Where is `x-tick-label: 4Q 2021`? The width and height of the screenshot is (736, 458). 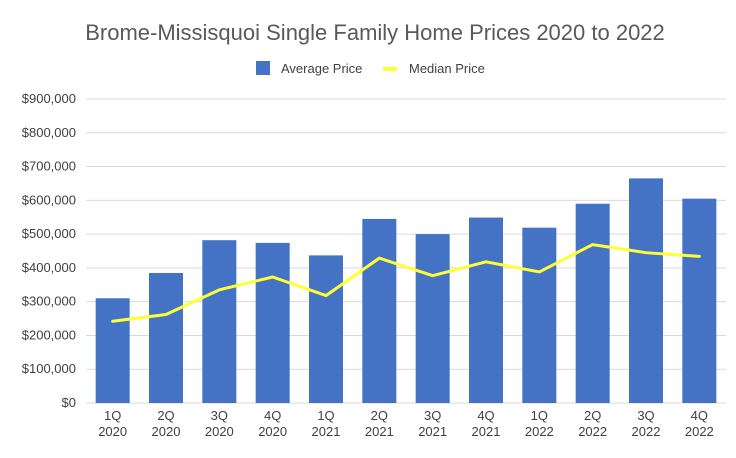
x-tick-label: 4Q 2021 is located at coordinates (486, 423).